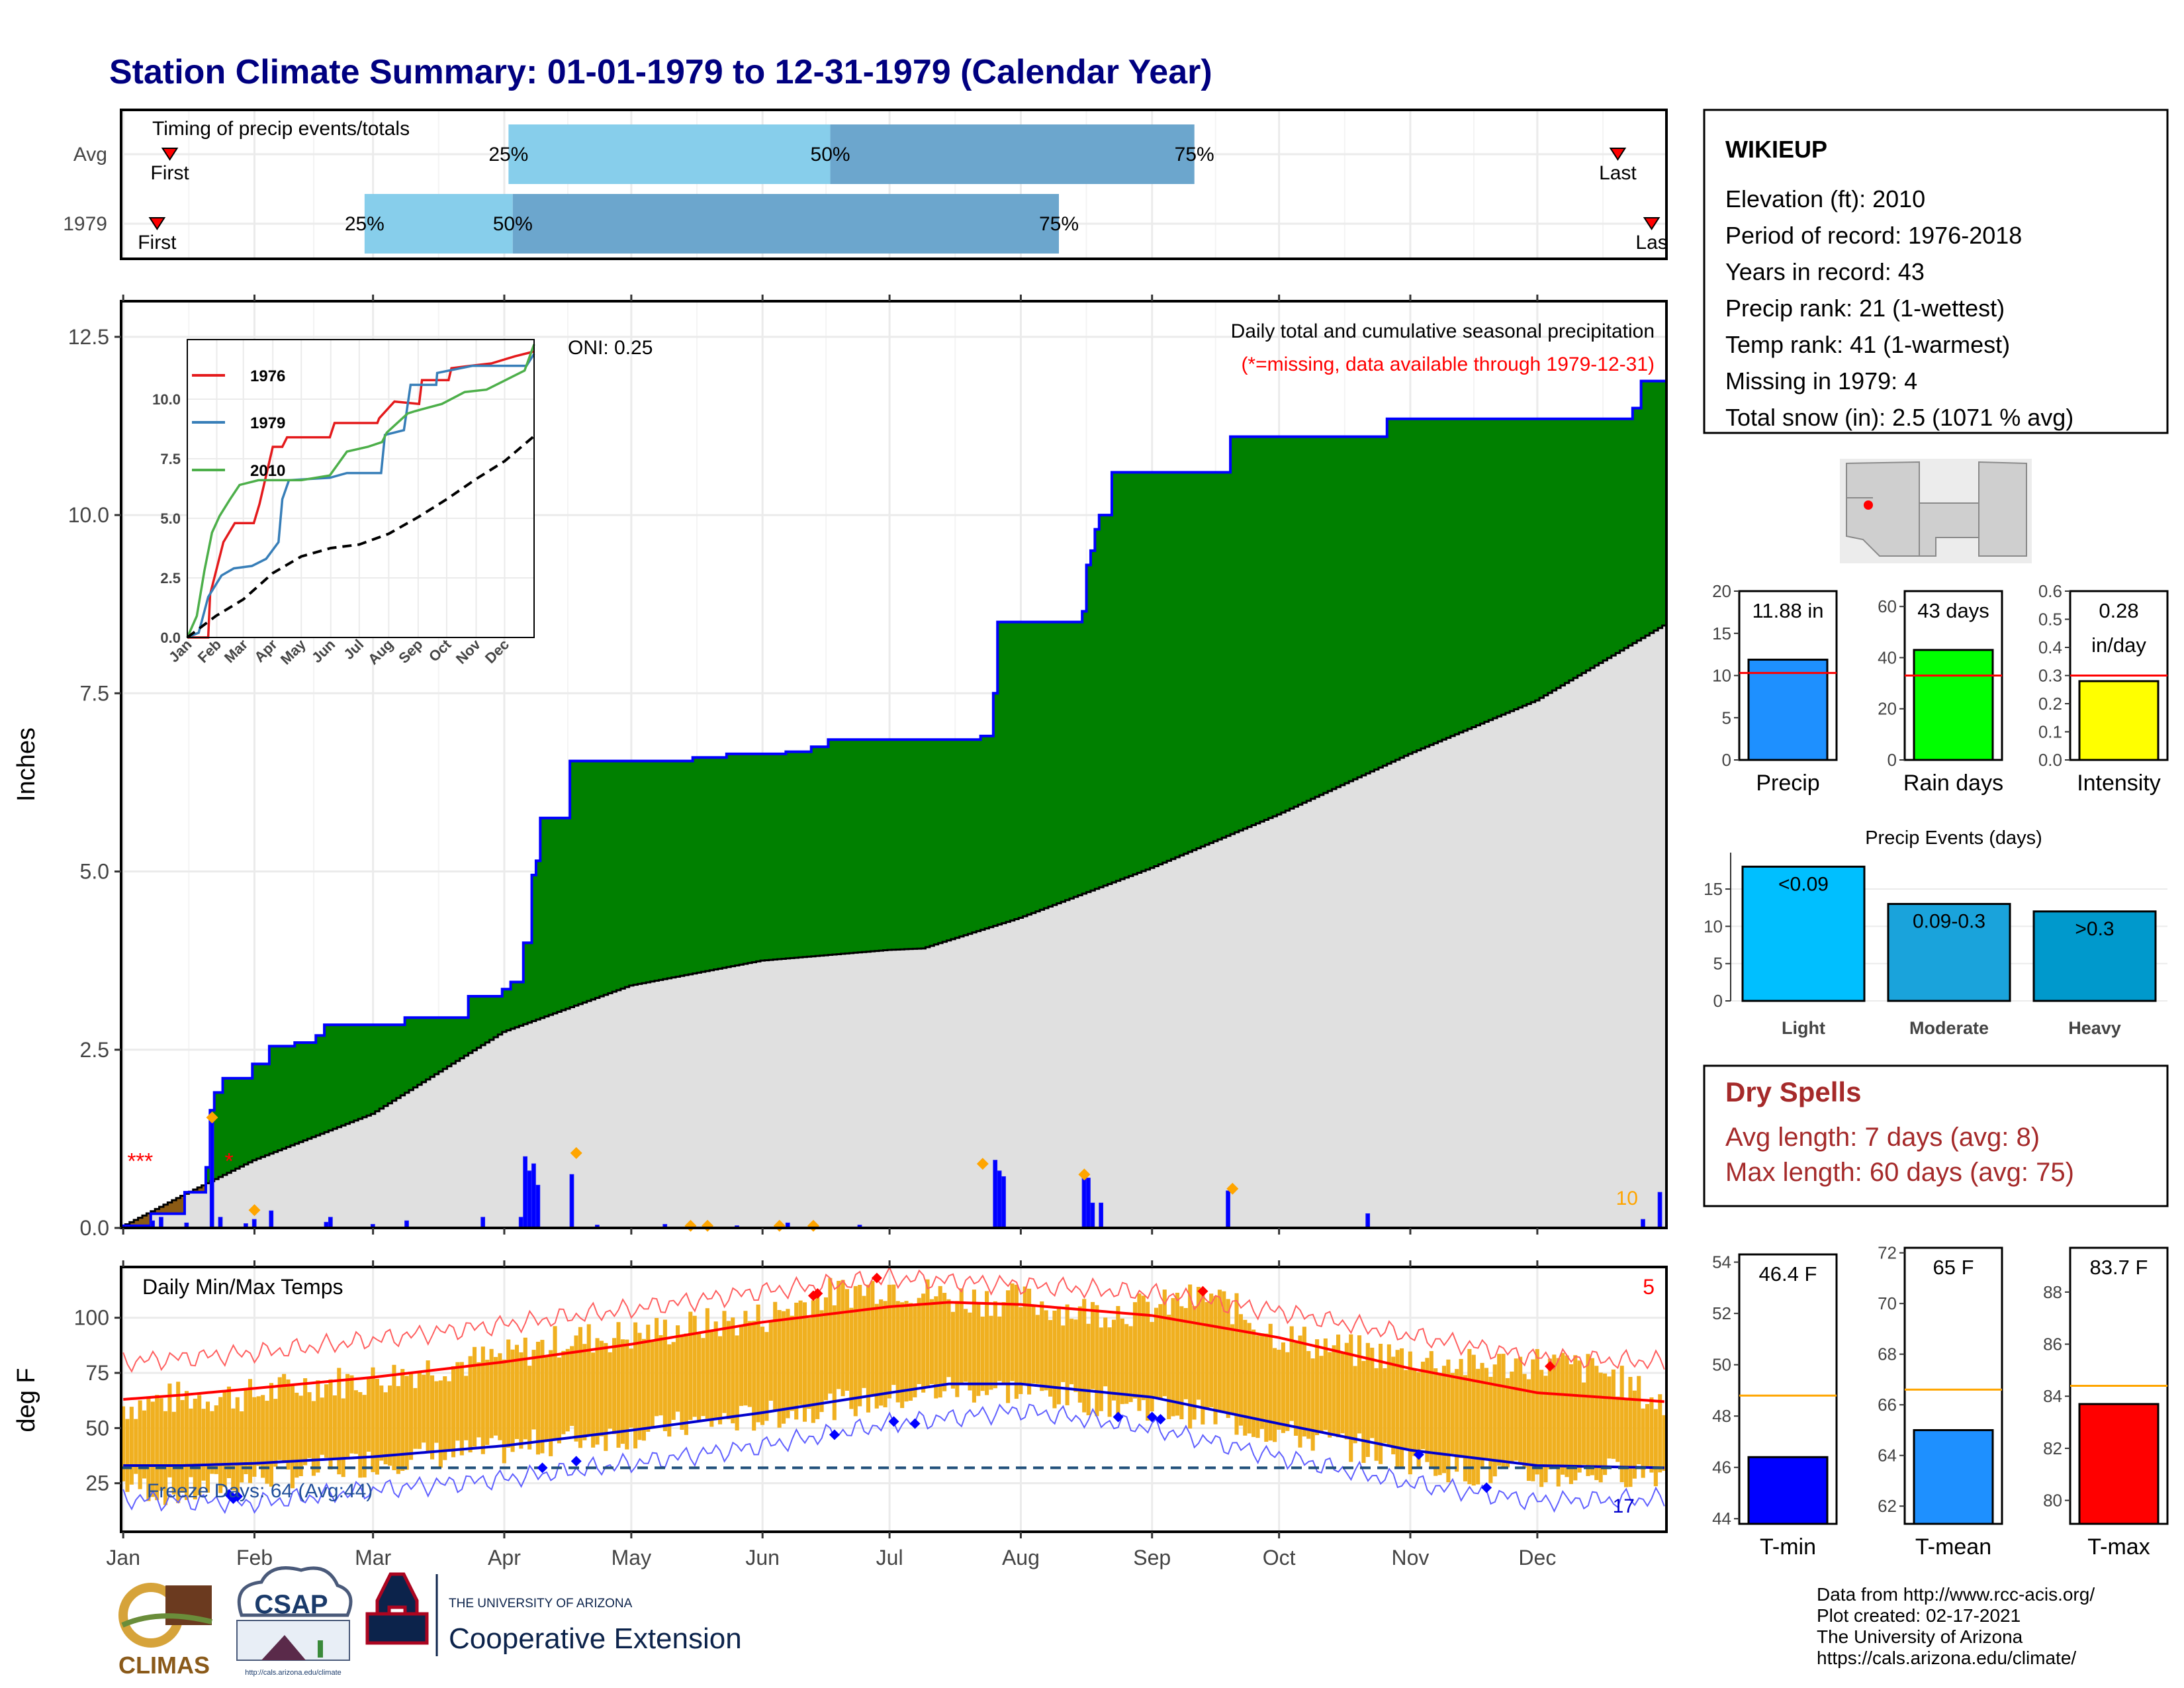  I want to click on station-elevation: Elevation (ft): 2010, so click(1825, 198).